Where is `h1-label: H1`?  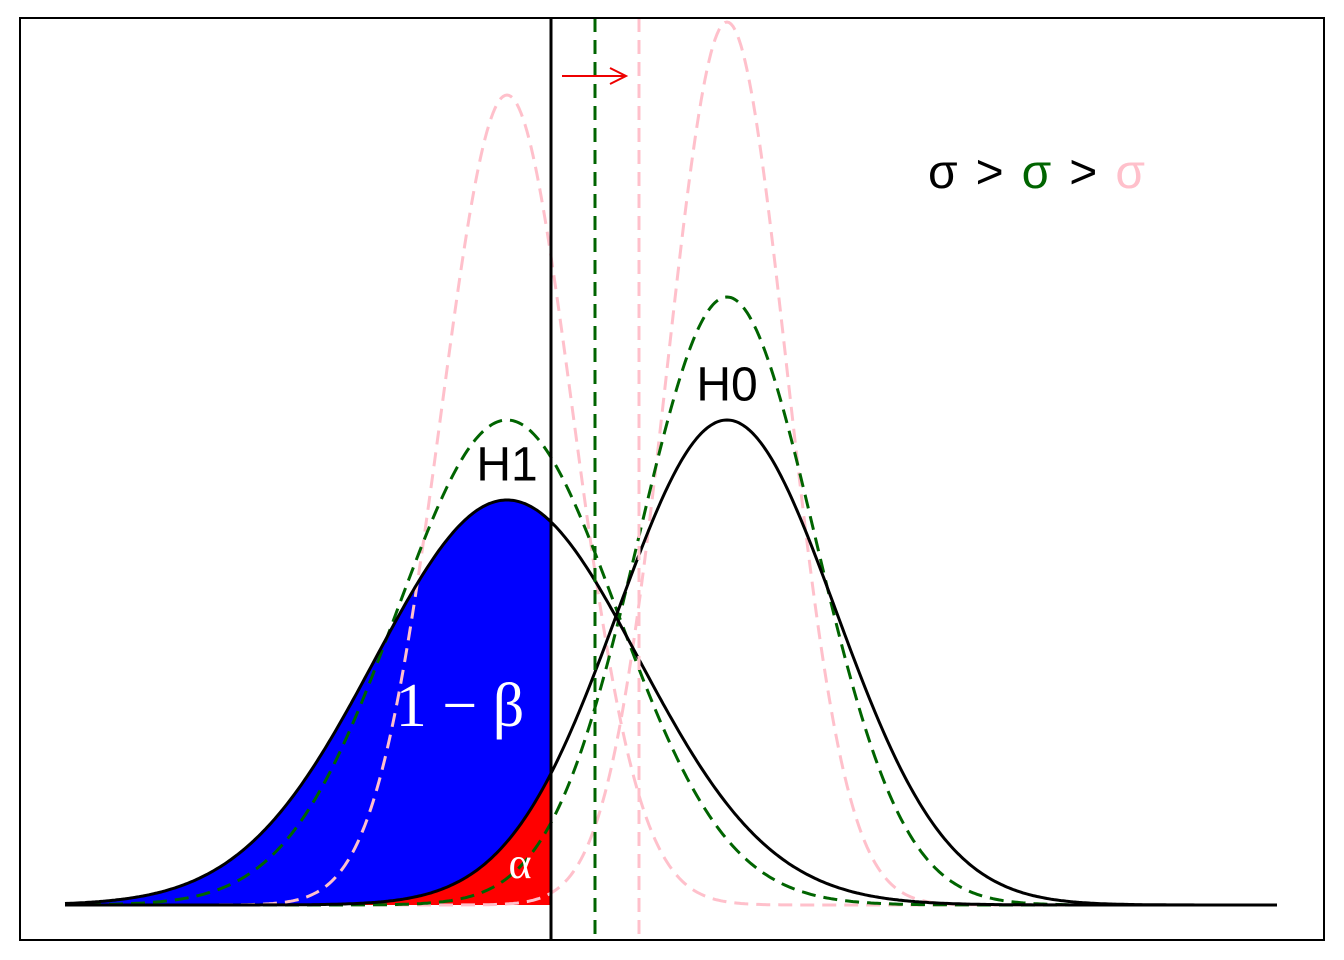
h1-label: H1 is located at coordinates (506, 465).